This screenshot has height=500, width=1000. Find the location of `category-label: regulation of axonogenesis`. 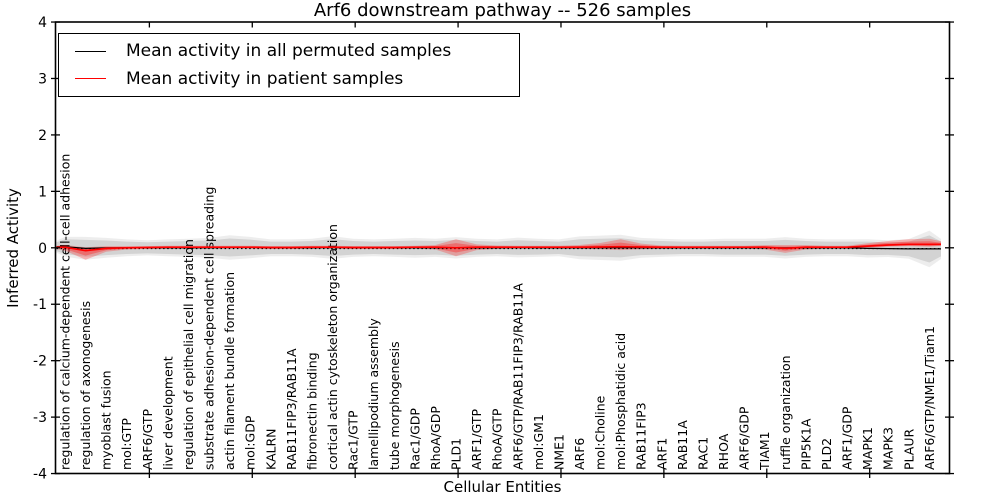

category-label: regulation of axonogenesis is located at coordinates (85, 385).